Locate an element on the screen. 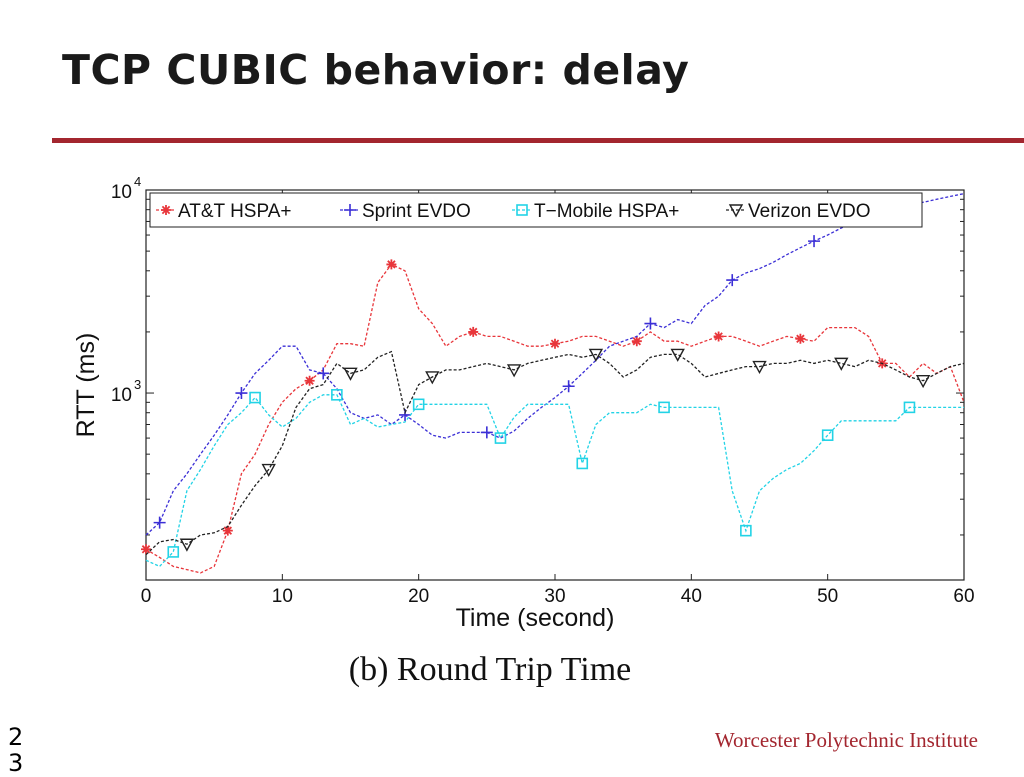  x-tick-label: 50 is located at coordinates (827, 596).